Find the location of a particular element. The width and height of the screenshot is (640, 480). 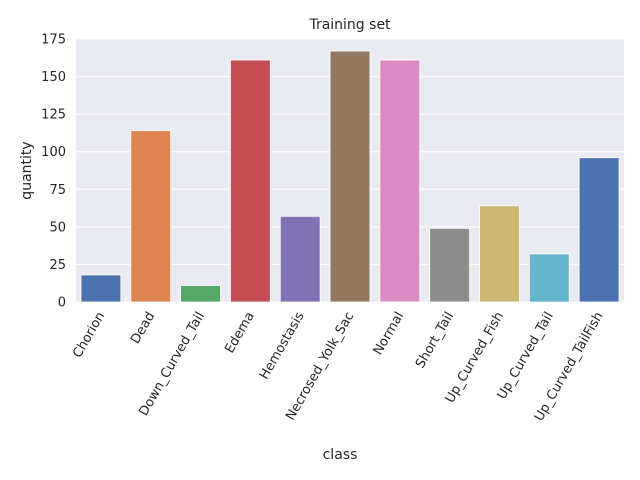

y-tick-label: 175 is located at coordinates (53, 40).